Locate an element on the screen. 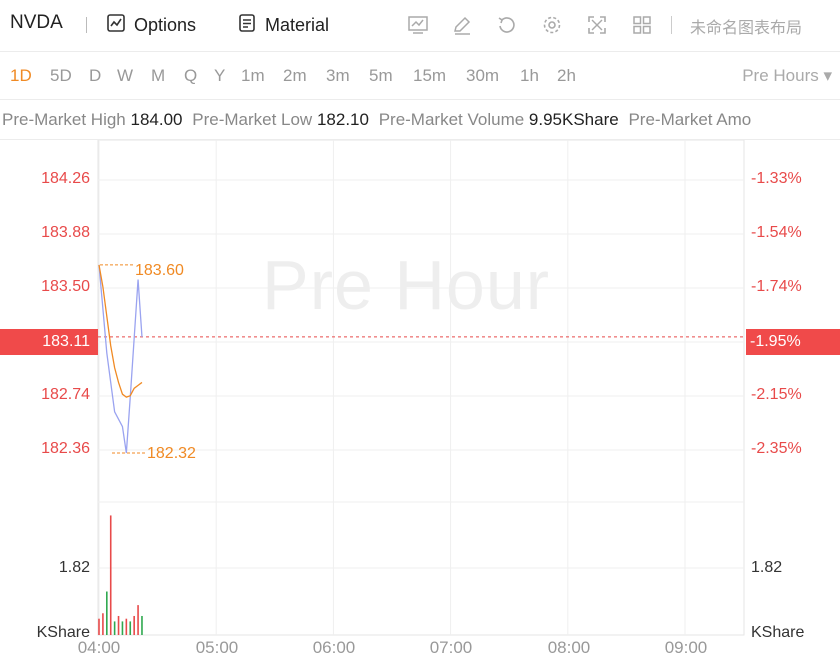 This screenshot has height=665, width=840. price-tick: 182.74 is located at coordinates (65, 394).